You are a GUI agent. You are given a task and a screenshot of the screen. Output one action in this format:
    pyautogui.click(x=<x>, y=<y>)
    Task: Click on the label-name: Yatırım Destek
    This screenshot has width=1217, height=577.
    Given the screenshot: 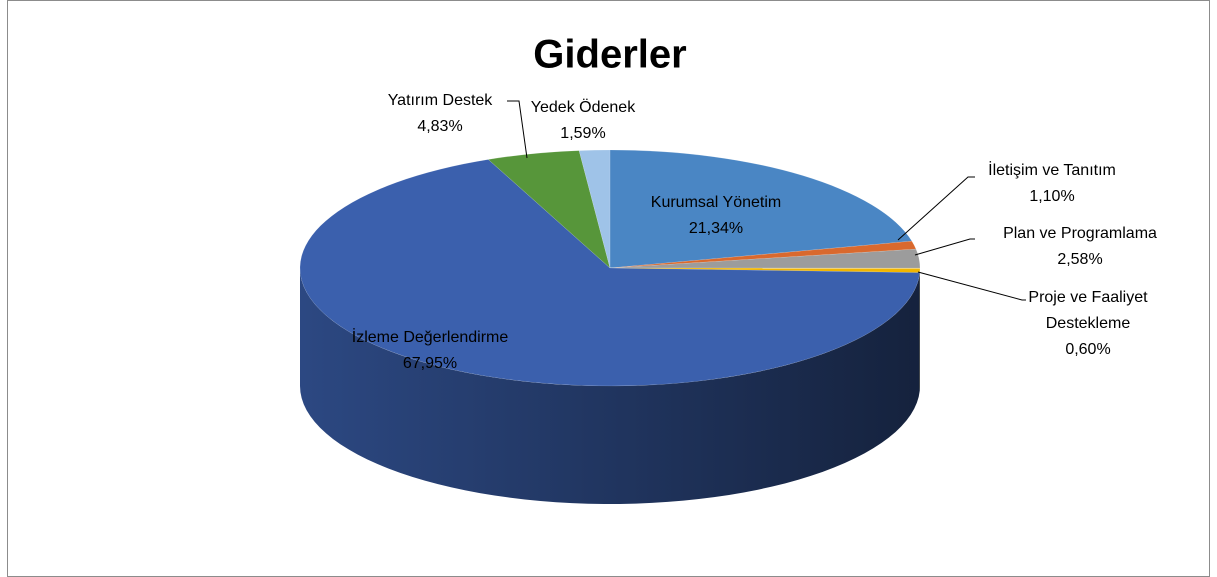 What is the action you would take?
    pyautogui.click(x=440, y=100)
    